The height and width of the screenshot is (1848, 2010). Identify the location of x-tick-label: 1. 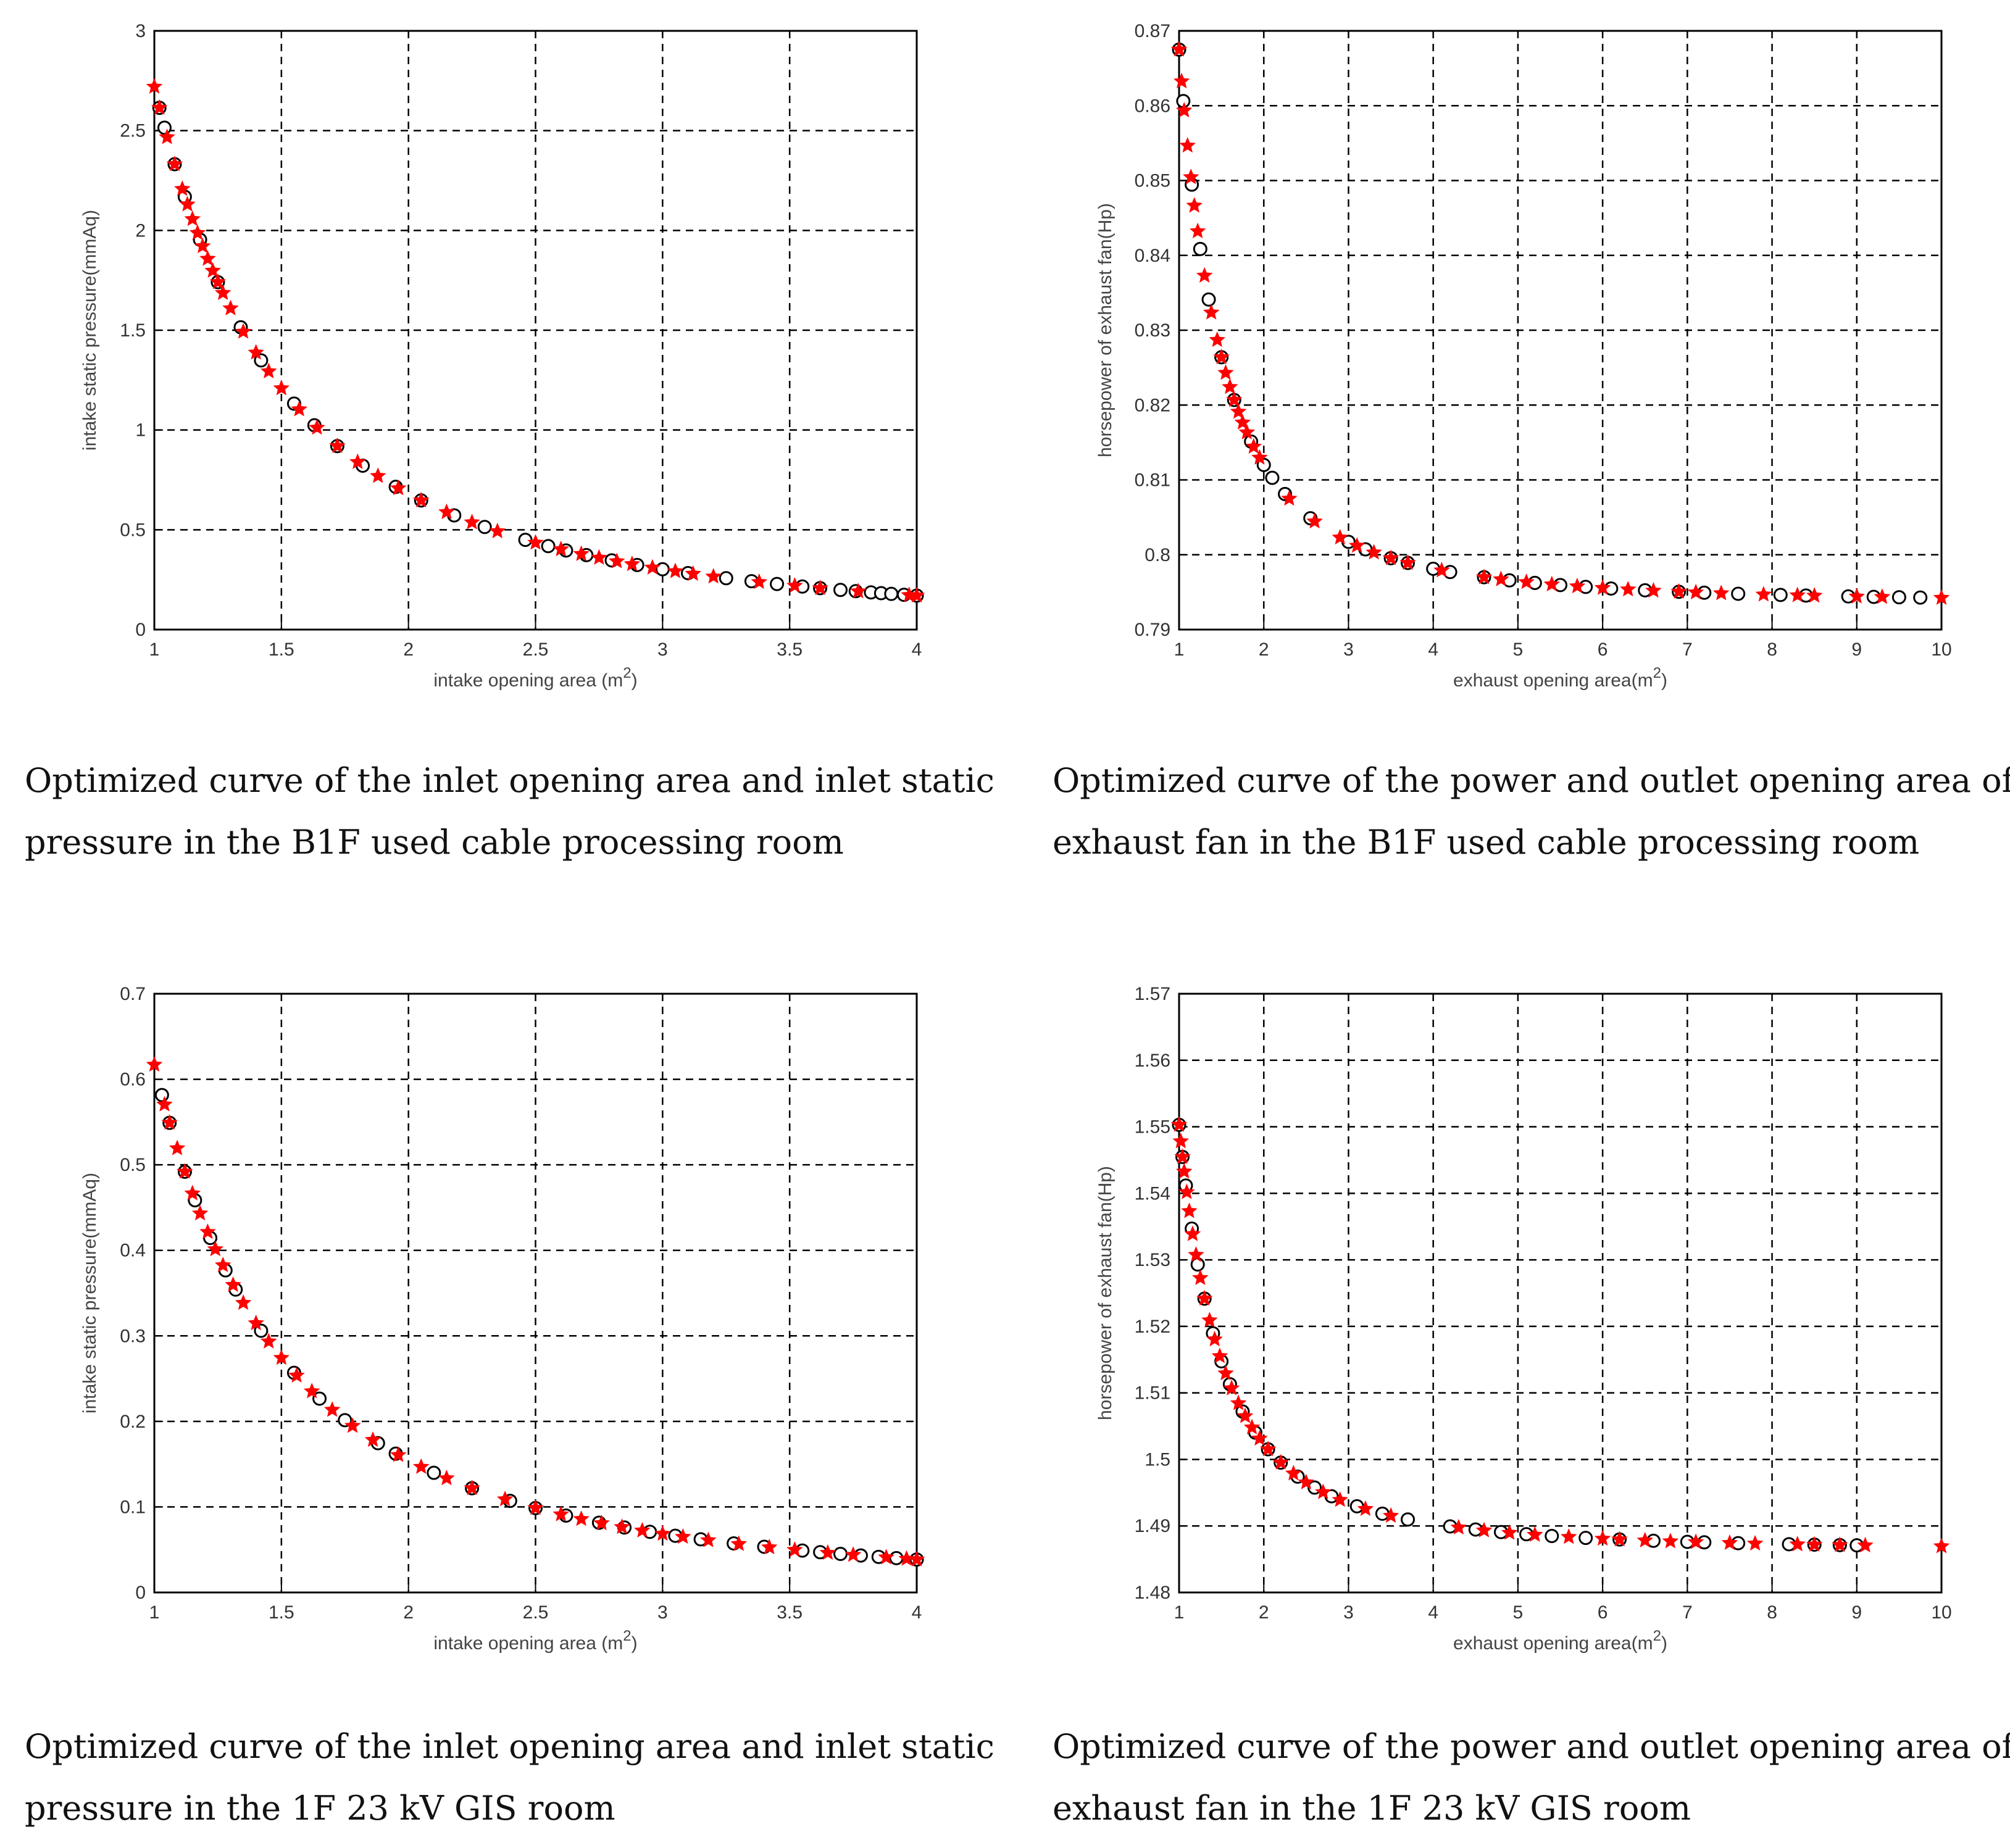
(154, 649).